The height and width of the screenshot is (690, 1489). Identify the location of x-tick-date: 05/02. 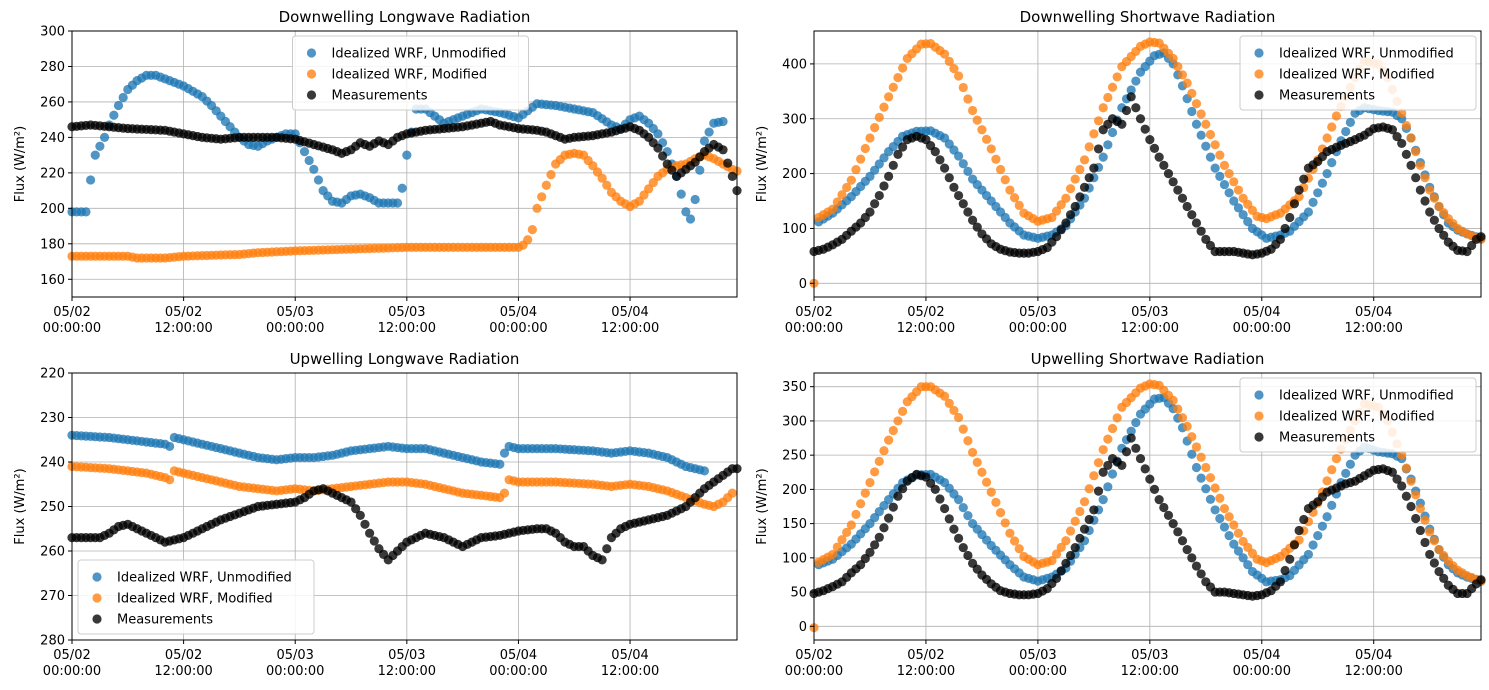
(71, 655).